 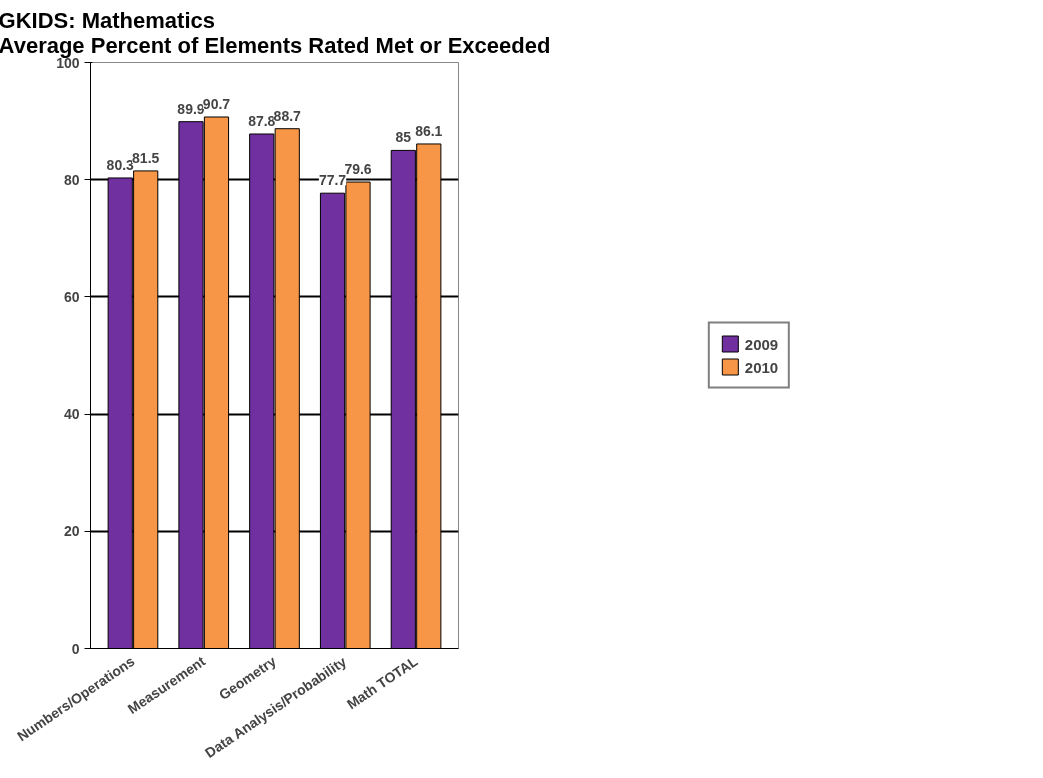 What do you see at coordinates (761, 366) in the screenshot?
I see `legend-label: 2010` at bounding box center [761, 366].